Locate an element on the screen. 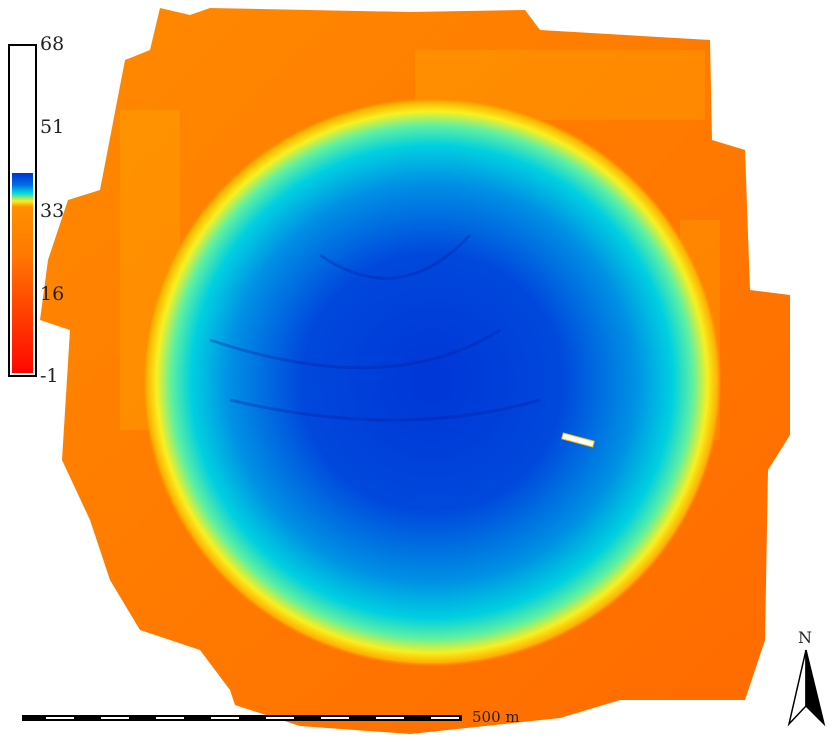 Image resolution: width=840 pixels, height=742 pixels. legend-tick: -1 is located at coordinates (49, 376).